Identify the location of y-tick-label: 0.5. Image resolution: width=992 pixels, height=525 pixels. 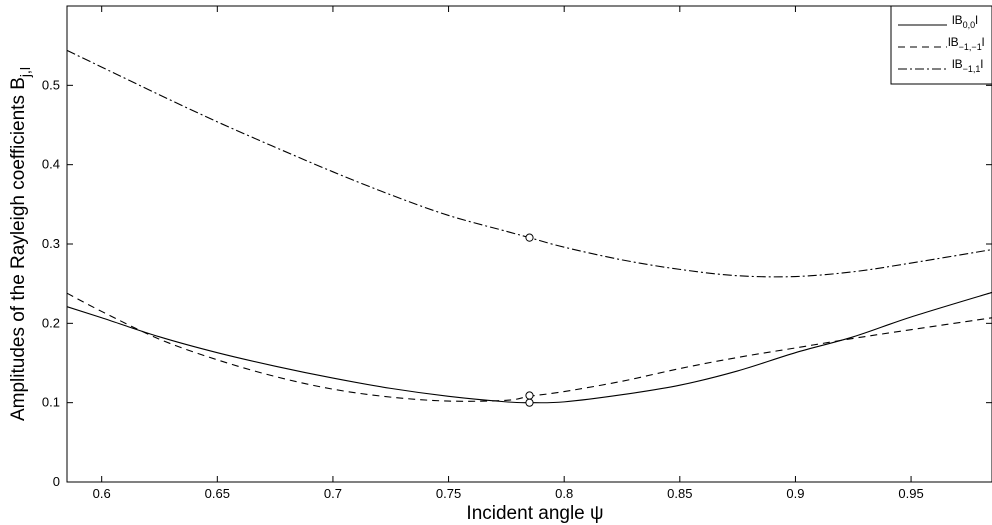
(51, 84).